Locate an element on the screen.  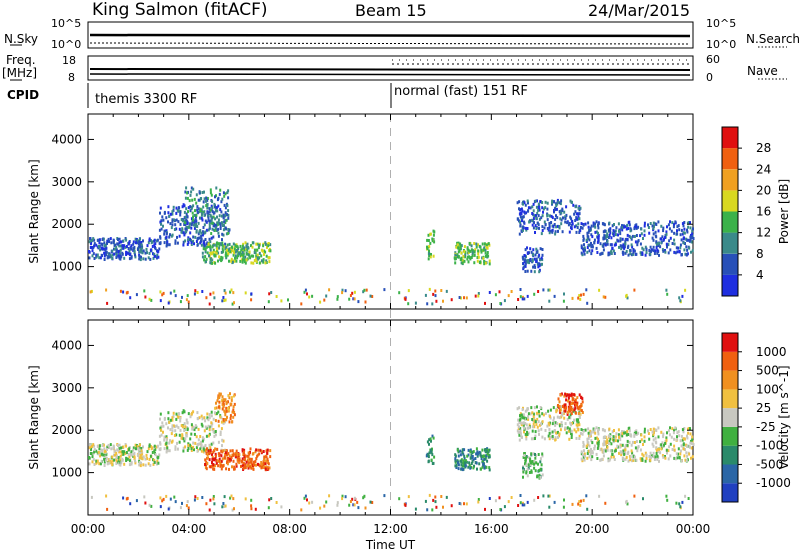
x-axis-title: Time UT is located at coordinates (390, 545).